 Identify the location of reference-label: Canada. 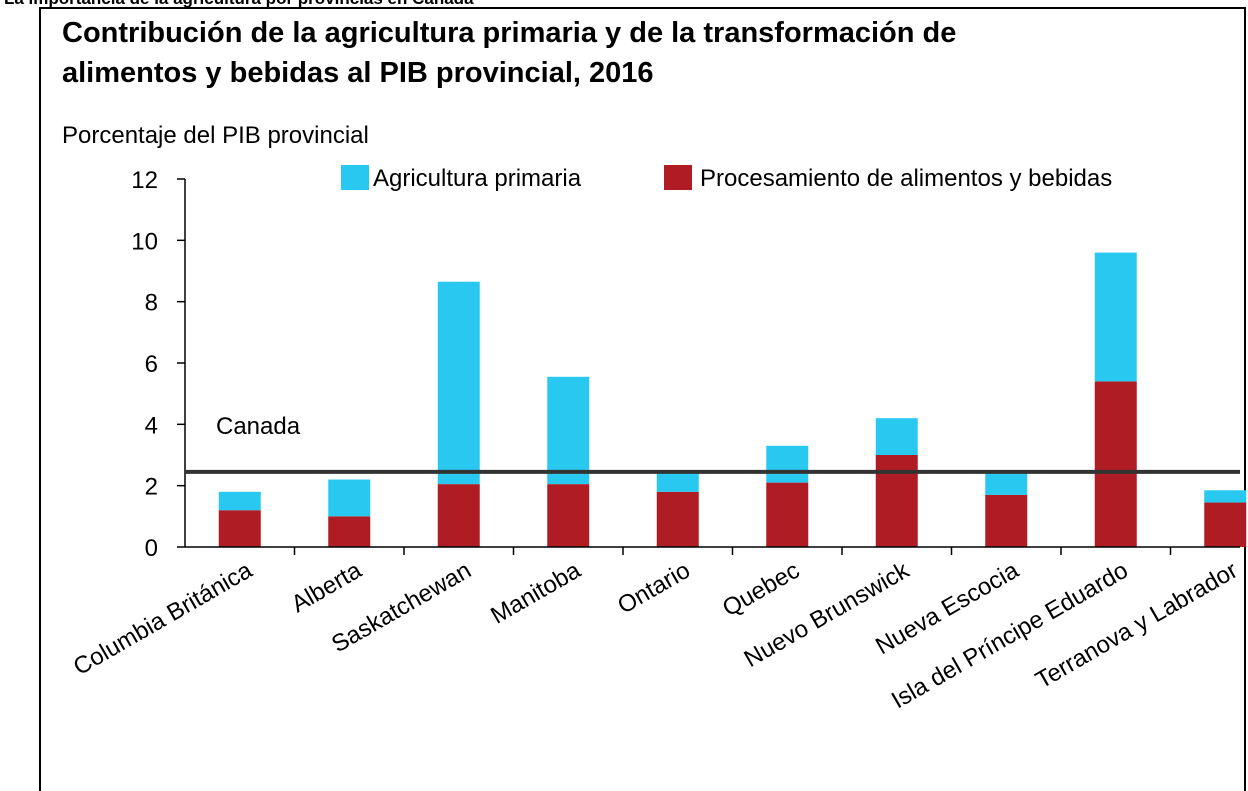
(258, 426).